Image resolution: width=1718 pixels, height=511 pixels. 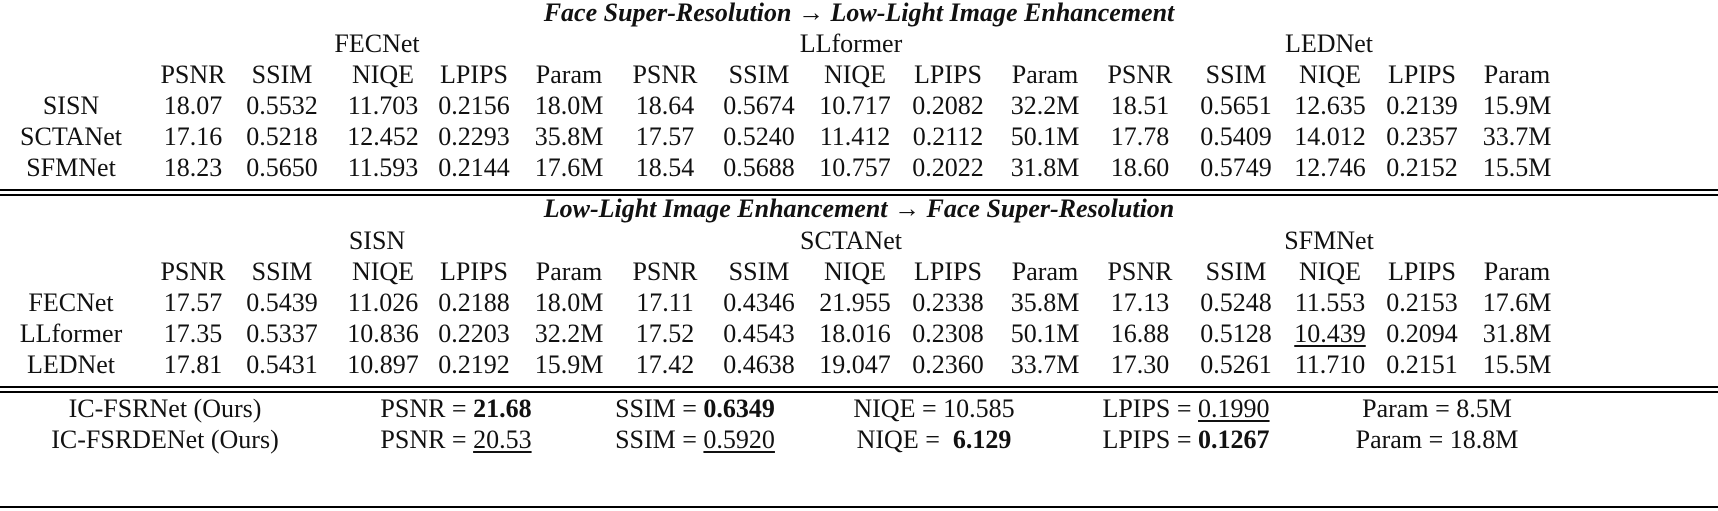 What do you see at coordinates (855, 105) in the screenshot?
I see `table-cell: 10.717` at bounding box center [855, 105].